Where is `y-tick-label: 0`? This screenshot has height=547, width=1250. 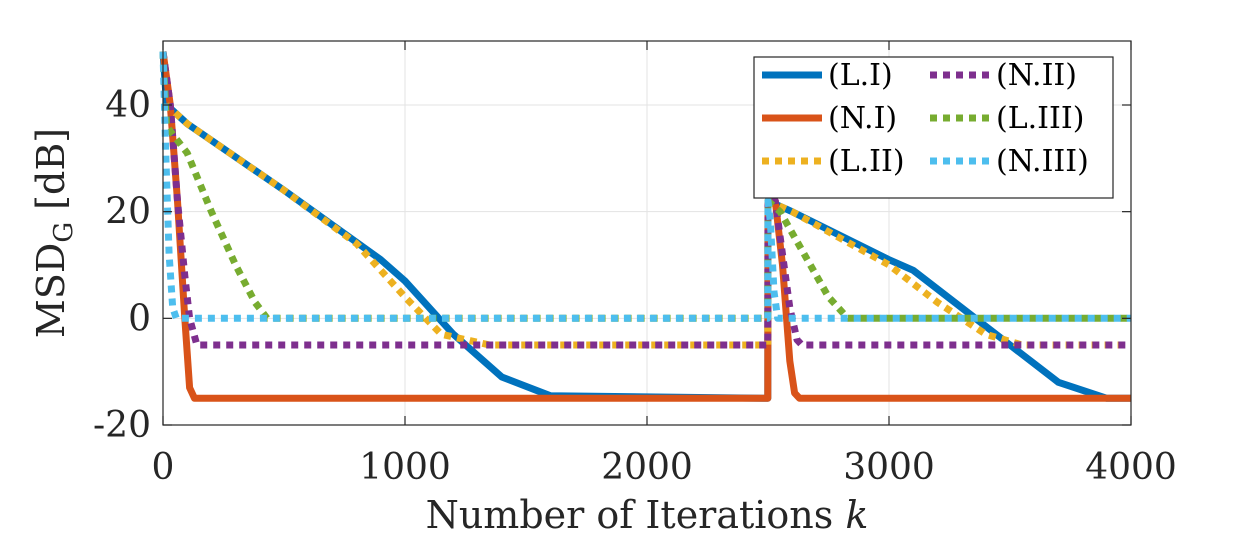
y-tick-label: 0 is located at coordinates (139, 318).